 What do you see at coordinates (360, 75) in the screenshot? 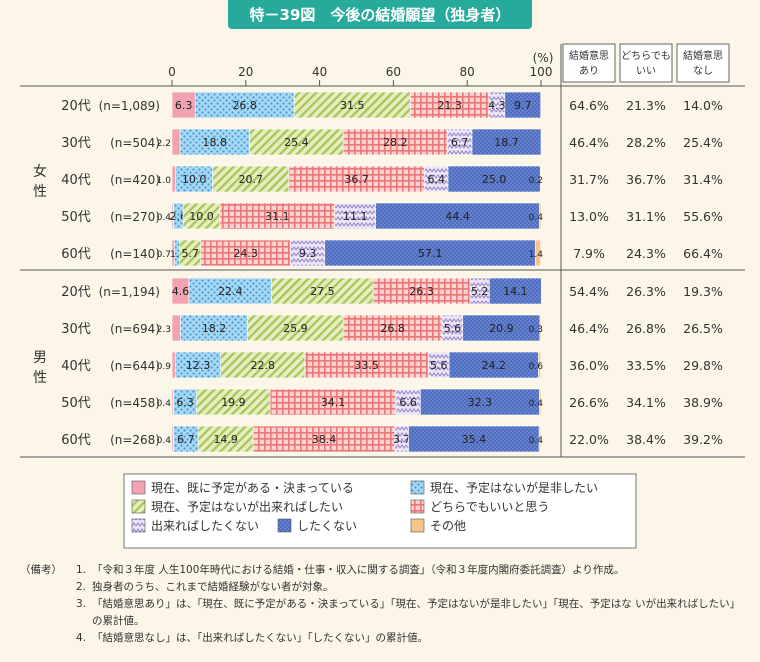
I see `x-axis: 0 20 40 60 80 100` at bounding box center [360, 75].